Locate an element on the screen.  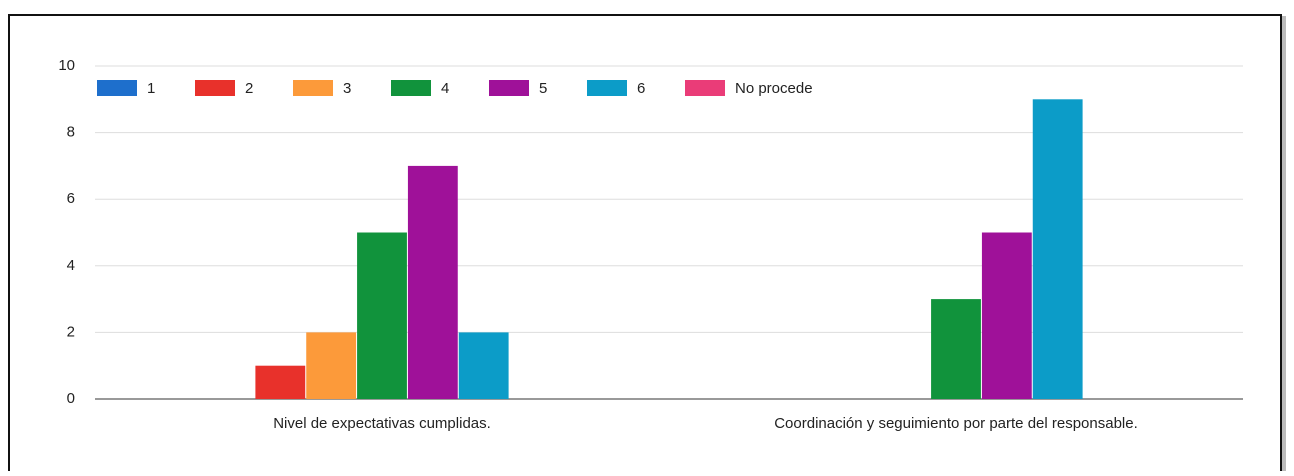
y-tick-label: 6 is located at coordinates (71, 198).